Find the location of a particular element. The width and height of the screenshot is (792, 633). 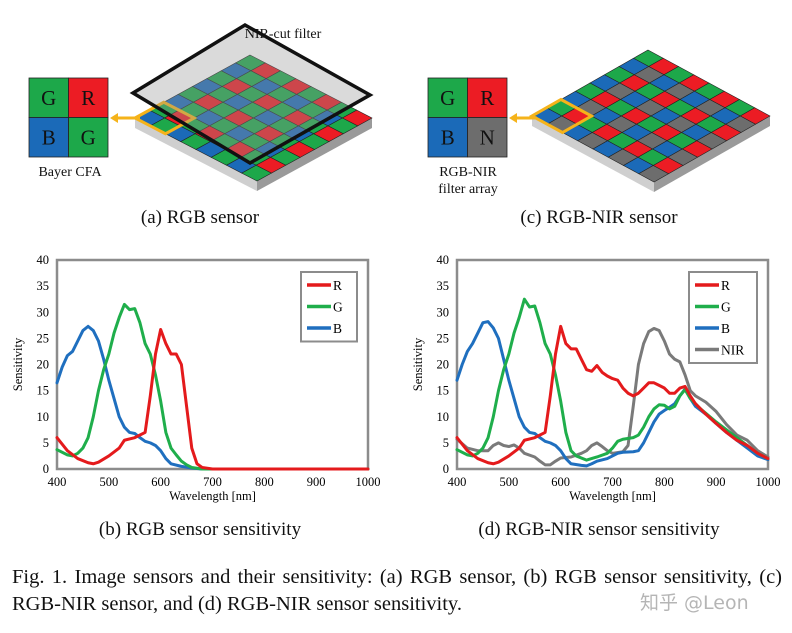

rgb-nir-sensor-grid is located at coordinates (649, 120).